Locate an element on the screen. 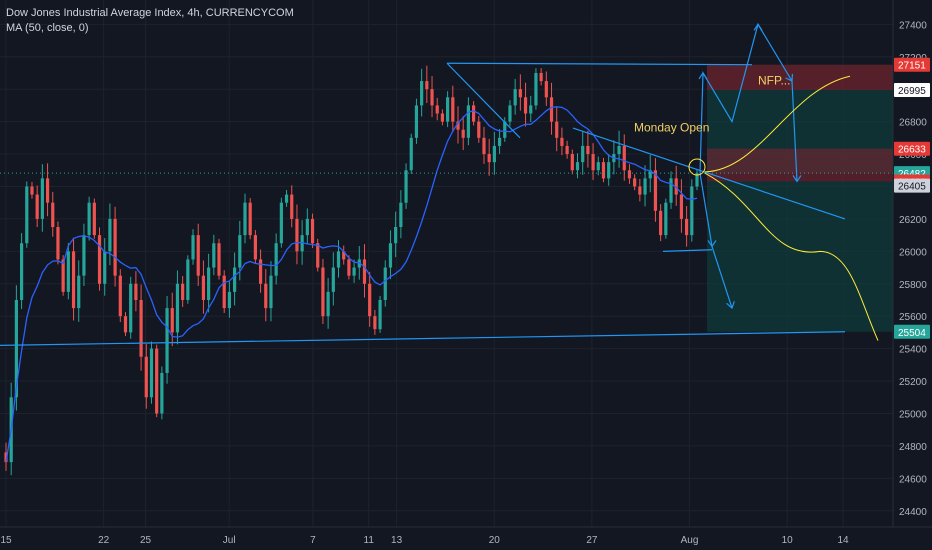 Image resolution: width=932 pixels, height=550 pixels. time-tick-label: 25 is located at coordinates (146, 540).